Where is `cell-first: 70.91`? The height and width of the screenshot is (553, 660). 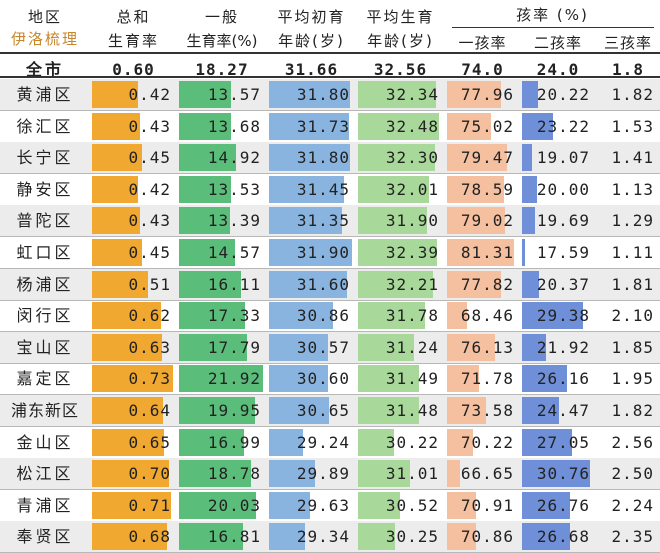
cell-first: 70.91 is located at coordinates (482, 505).